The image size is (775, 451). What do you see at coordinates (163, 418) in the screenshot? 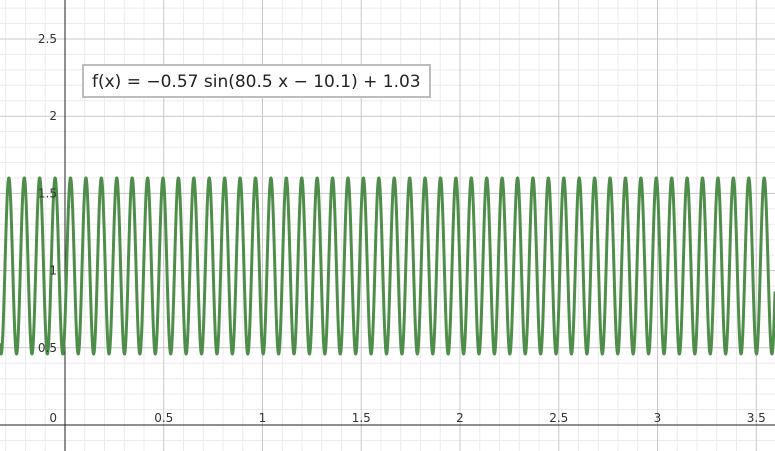
I see `x-tick-label: 0.5` at bounding box center [163, 418].